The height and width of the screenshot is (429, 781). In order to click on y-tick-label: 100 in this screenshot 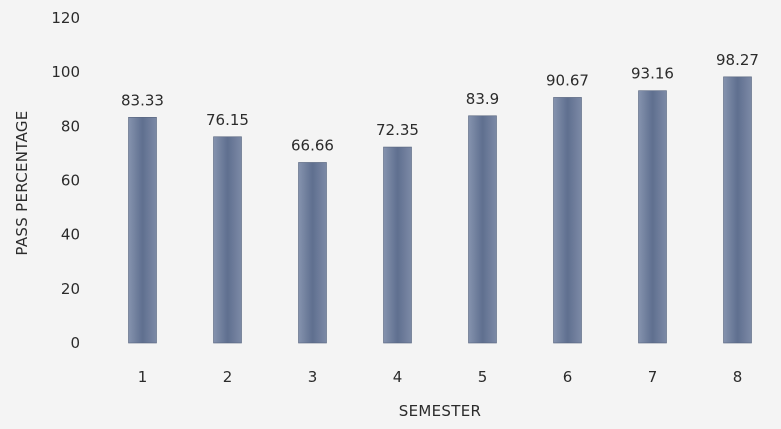, I will do `click(65, 72)`.